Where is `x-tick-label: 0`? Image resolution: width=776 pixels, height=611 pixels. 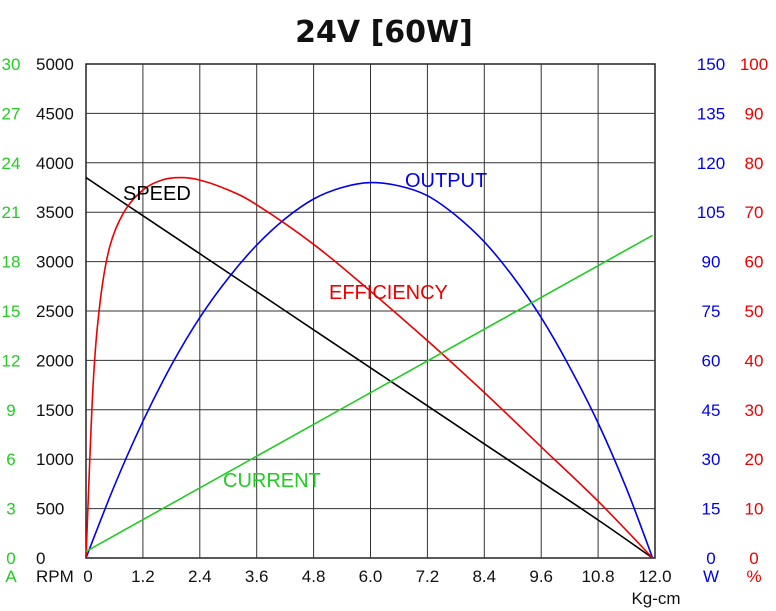
x-tick-label: 0 is located at coordinates (87, 576).